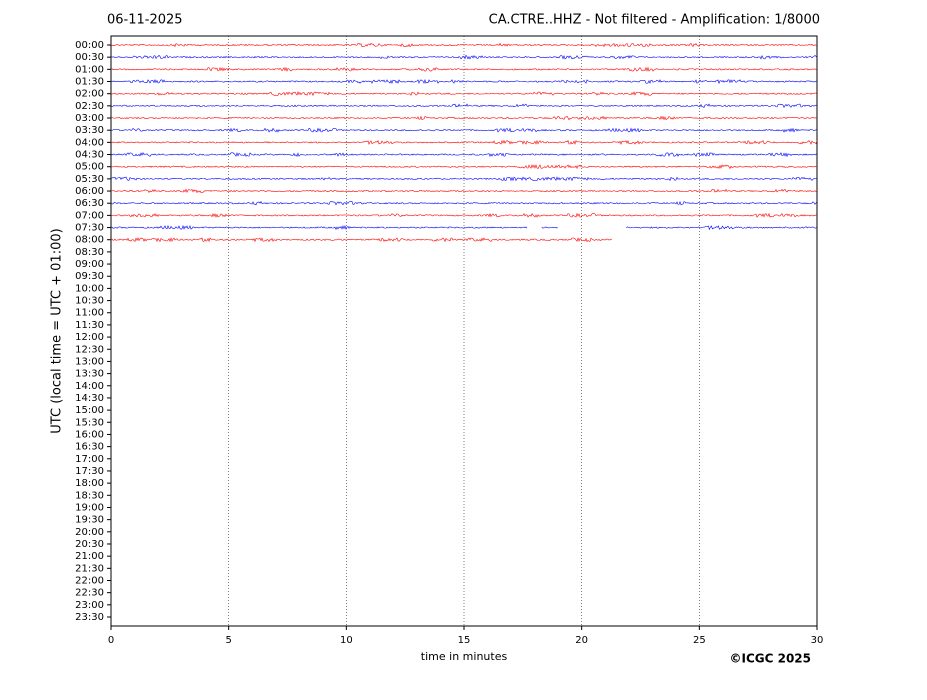 Image resolution: width=927 pixels, height=700 pixels. I want to click on y-tick-label: 03:30, so click(89, 130).